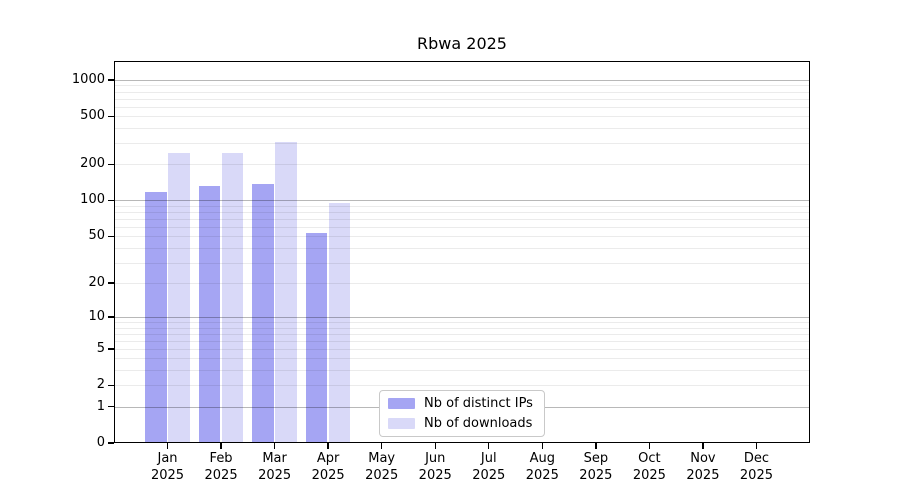  Describe the element at coordinates (232, 297) in the screenshot. I see `bar-downloads-feb` at that location.